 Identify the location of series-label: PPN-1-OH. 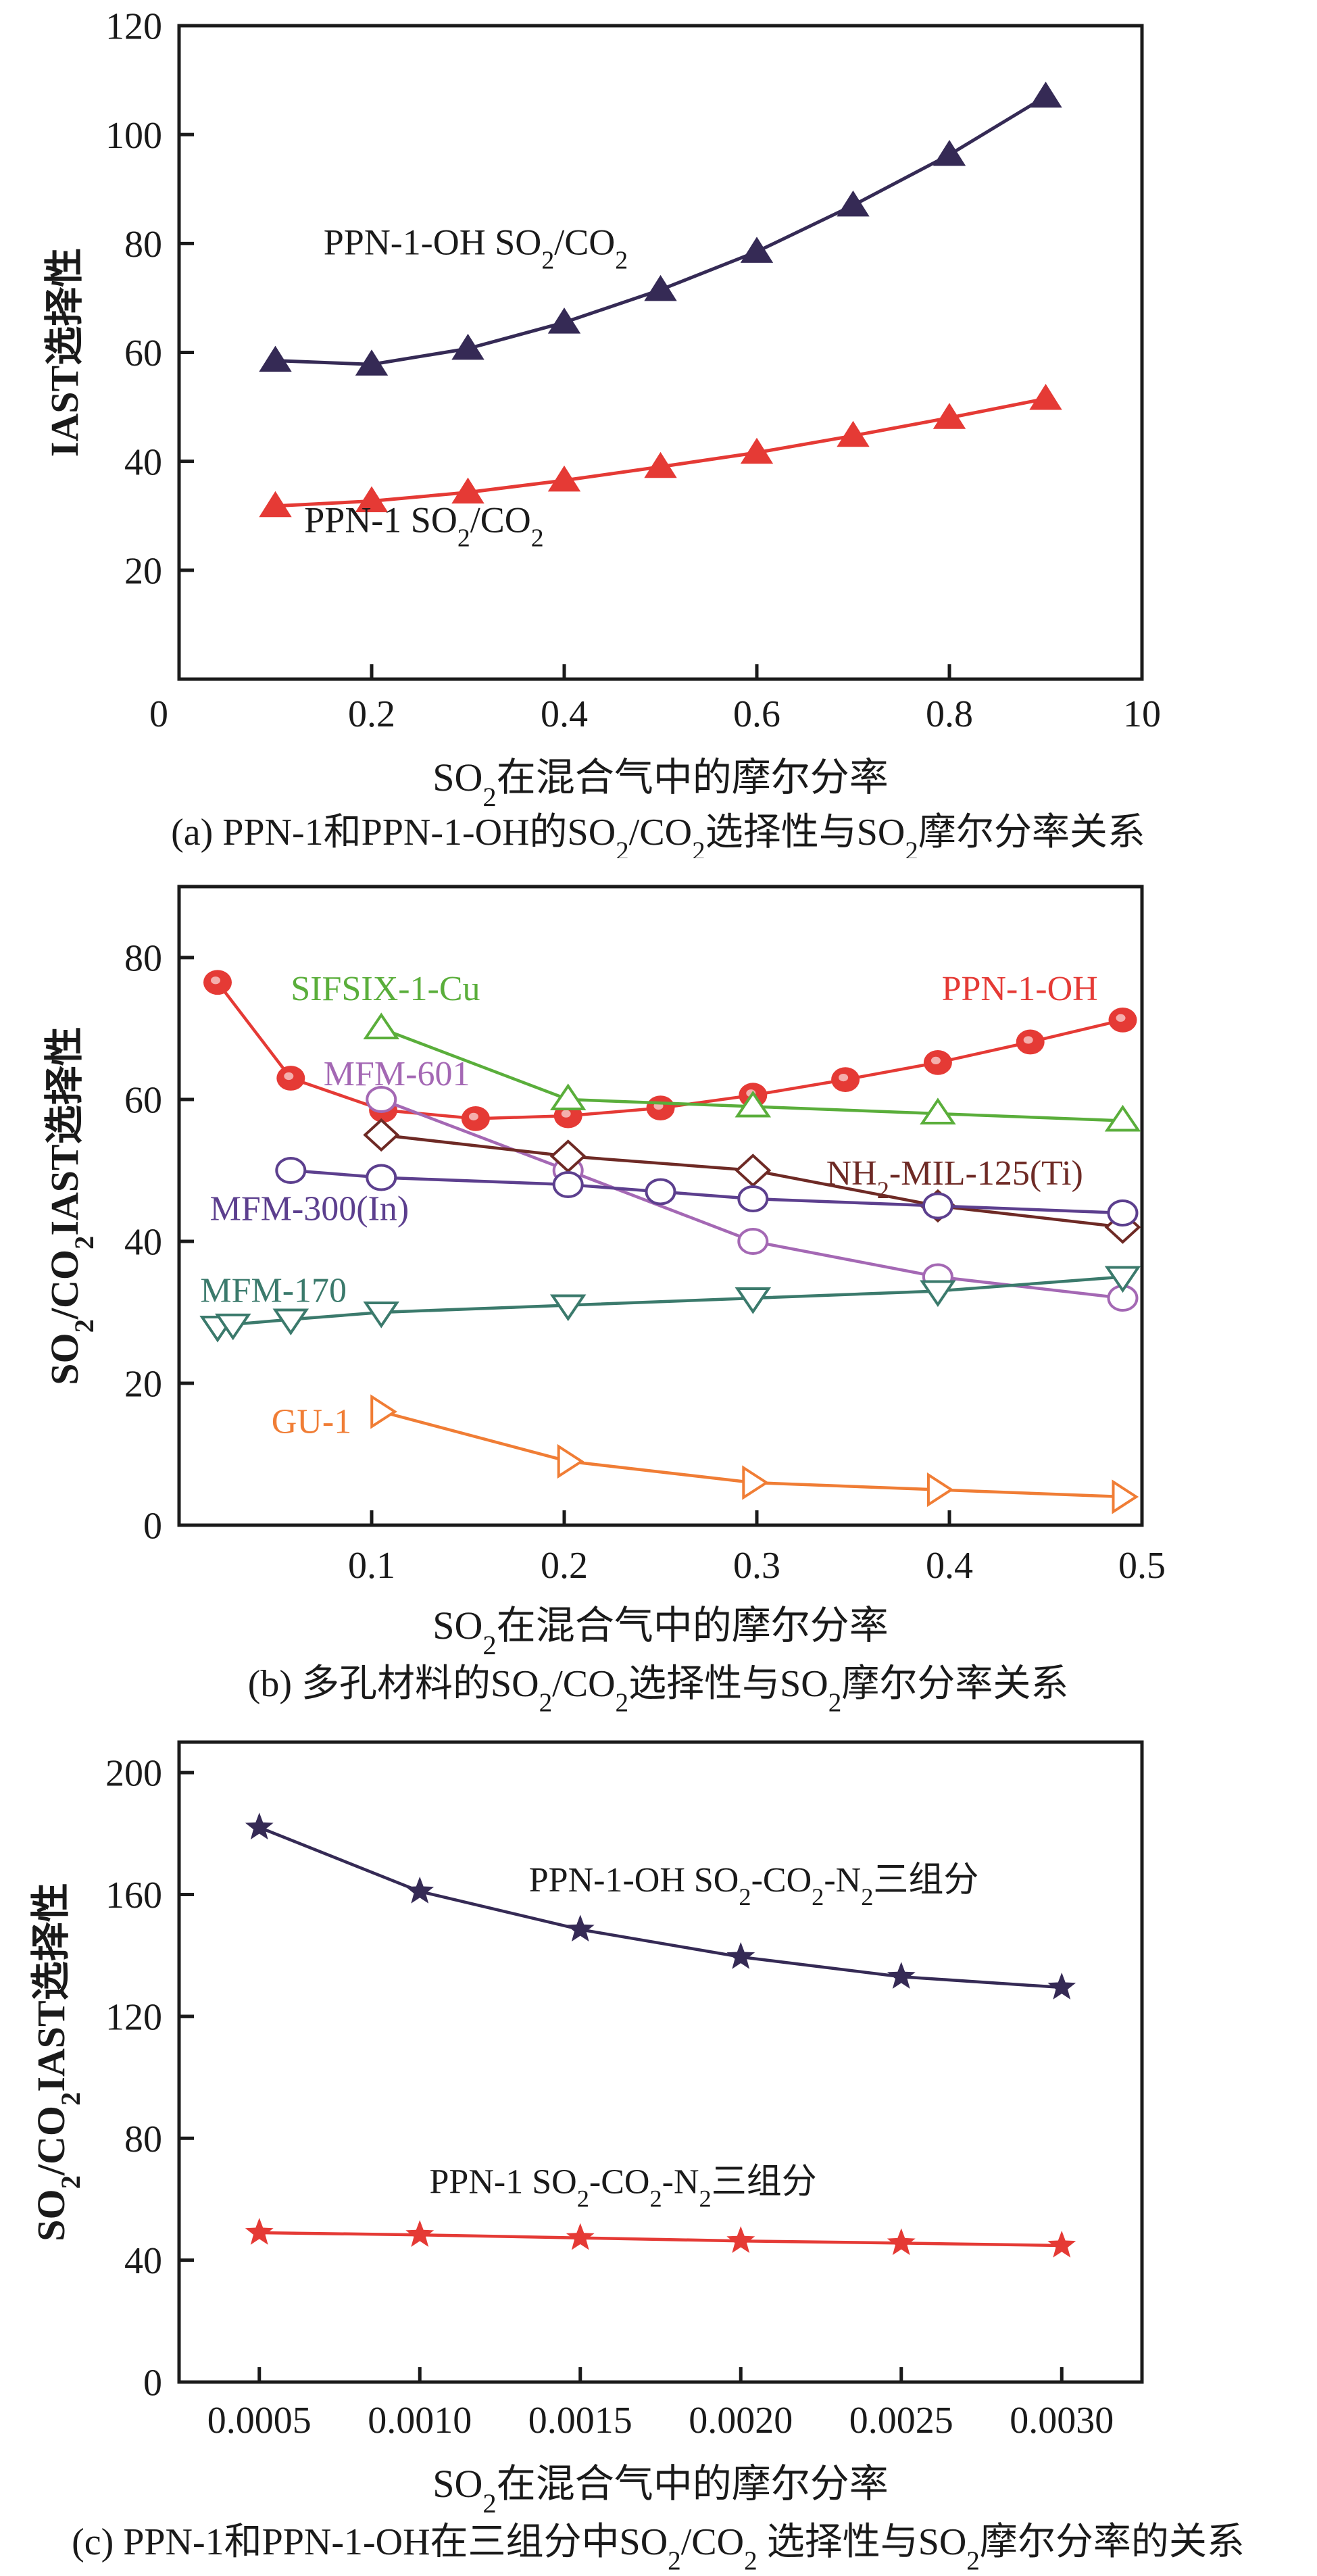
(1020, 989).